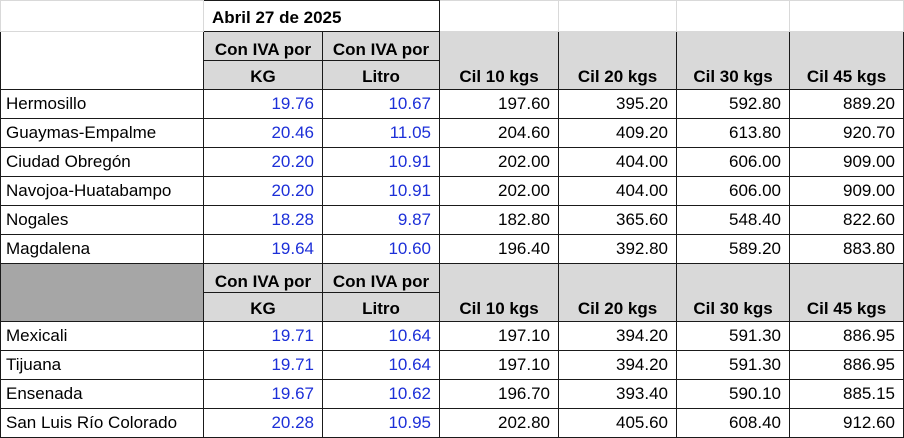 The height and width of the screenshot is (438, 904). I want to click on price-kg-cell: 20.28, so click(263, 423).